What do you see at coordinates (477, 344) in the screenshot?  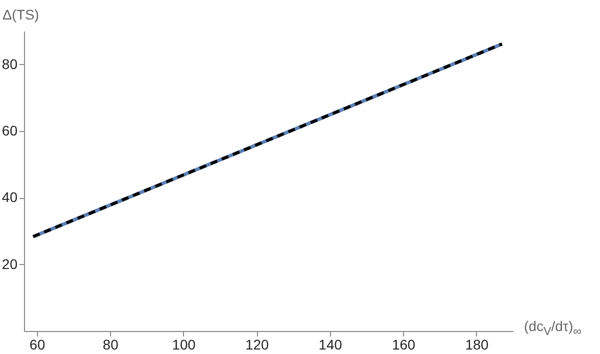 I see `x-tick-label: 180` at bounding box center [477, 344].